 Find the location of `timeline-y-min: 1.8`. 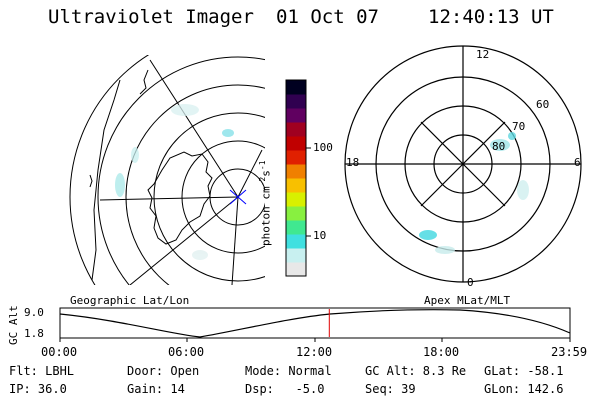

timeline-y-min: 1.8 is located at coordinates (34, 333).